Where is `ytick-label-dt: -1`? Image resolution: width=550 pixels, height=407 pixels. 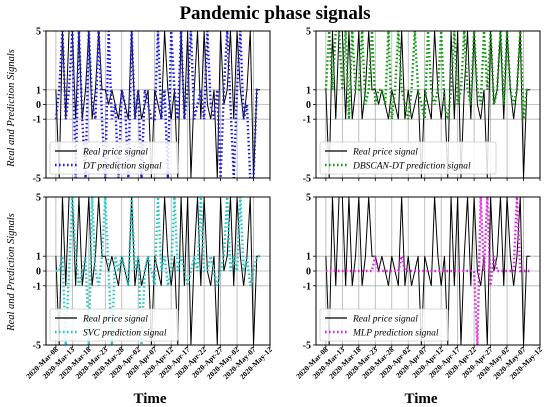 ytick-label-dt: -1 is located at coordinates (37, 120).